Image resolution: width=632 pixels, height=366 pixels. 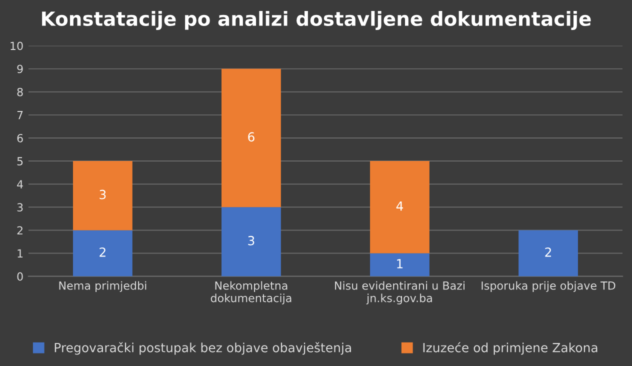 I want to click on y-tick-label: 3, so click(x=20, y=207).